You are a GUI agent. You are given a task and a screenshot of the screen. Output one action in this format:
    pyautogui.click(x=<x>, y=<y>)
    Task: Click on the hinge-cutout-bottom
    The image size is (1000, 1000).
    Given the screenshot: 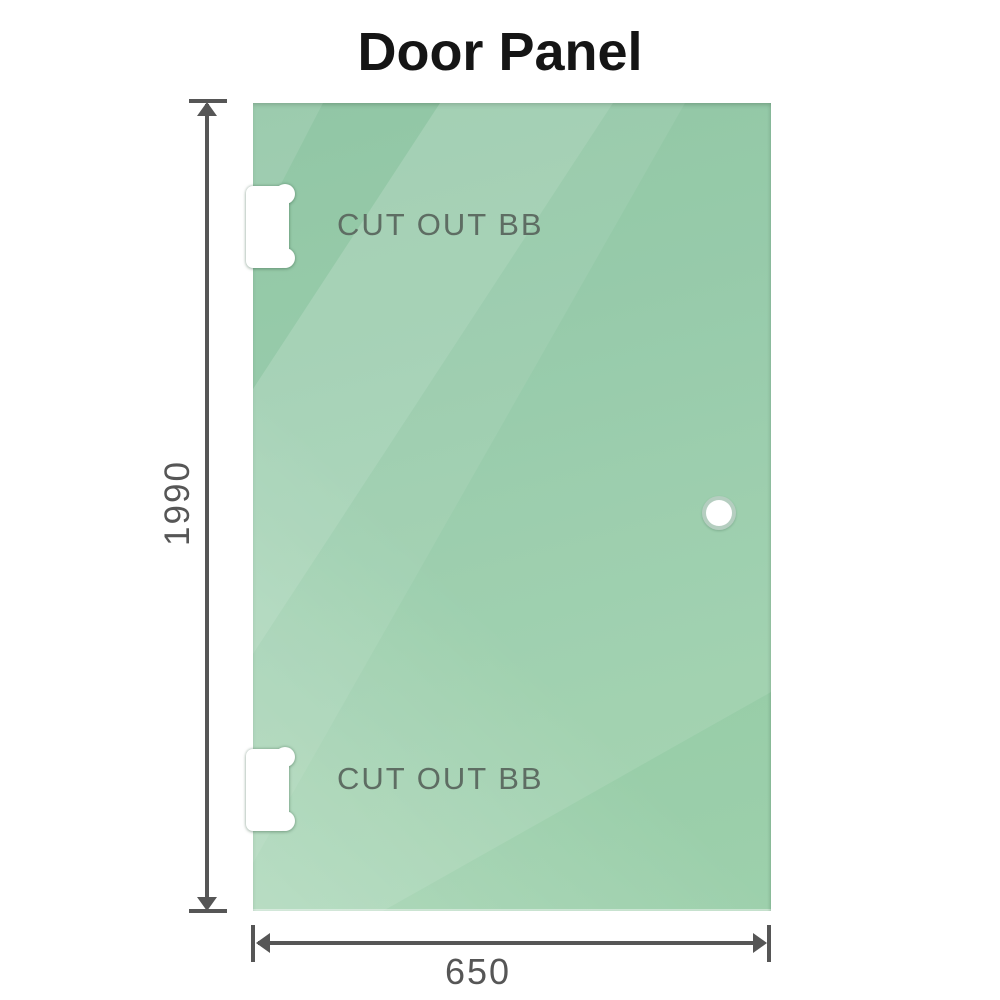 What is the action you would take?
    pyautogui.click(x=270, y=789)
    